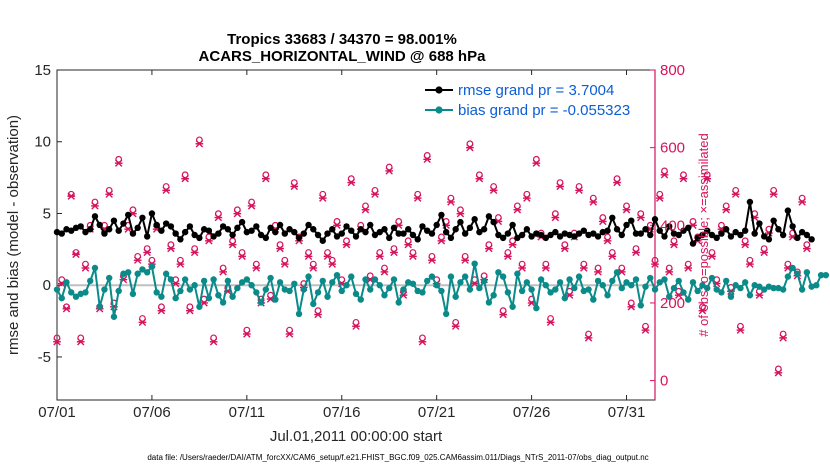  What do you see at coordinates (152, 412) in the screenshot?
I see `x-tick-label: 07/06` at bounding box center [152, 412].